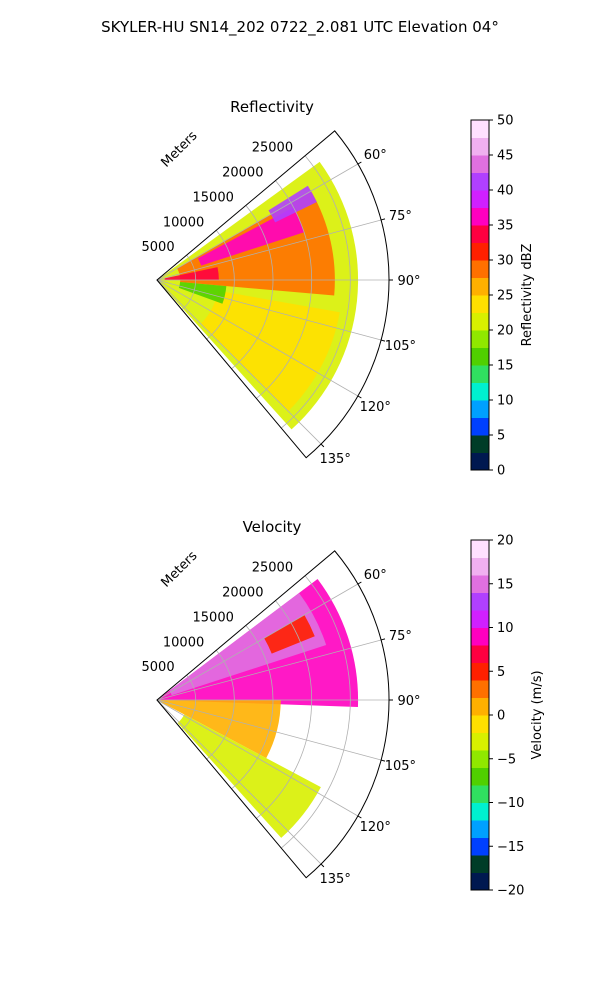 Image resolution: width=600 pixels, height=1004 pixels. I want to click on velocity-range-axis-label: Meters, so click(180, 569).